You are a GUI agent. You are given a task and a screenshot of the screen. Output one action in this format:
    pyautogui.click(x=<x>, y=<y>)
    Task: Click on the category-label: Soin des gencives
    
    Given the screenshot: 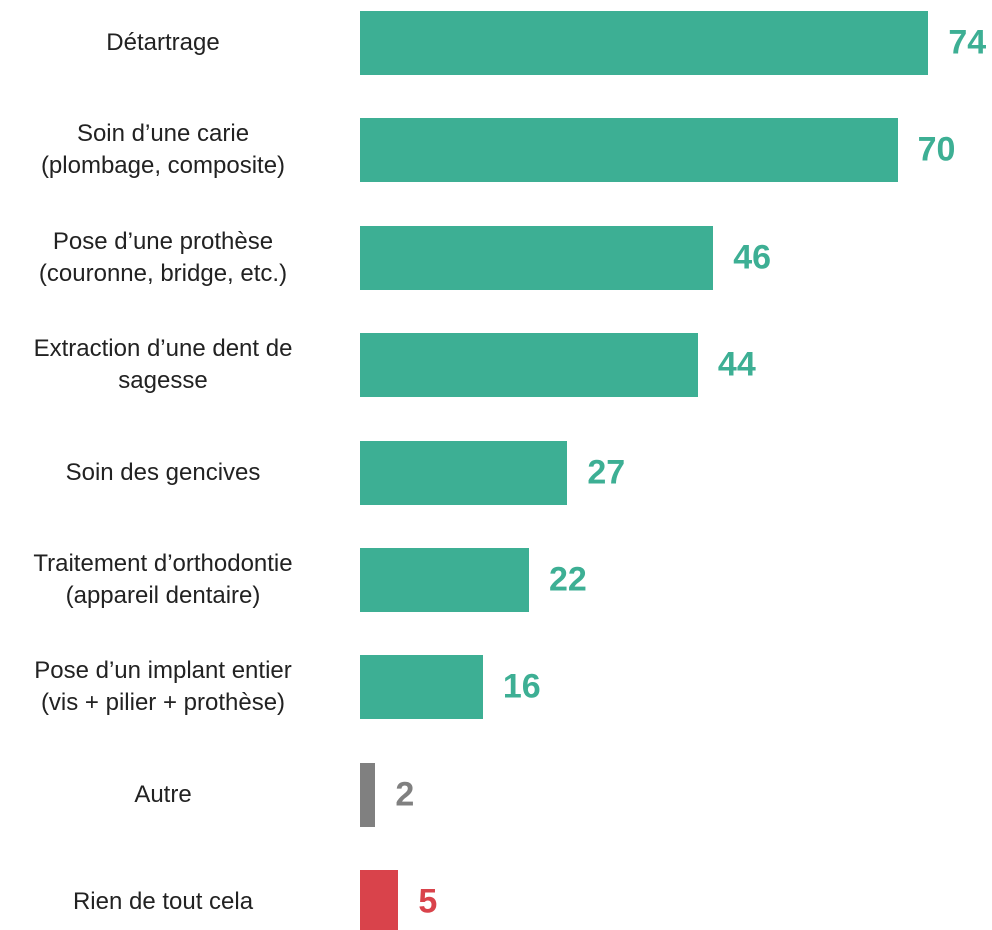 What is the action you would take?
    pyautogui.click(x=163, y=472)
    